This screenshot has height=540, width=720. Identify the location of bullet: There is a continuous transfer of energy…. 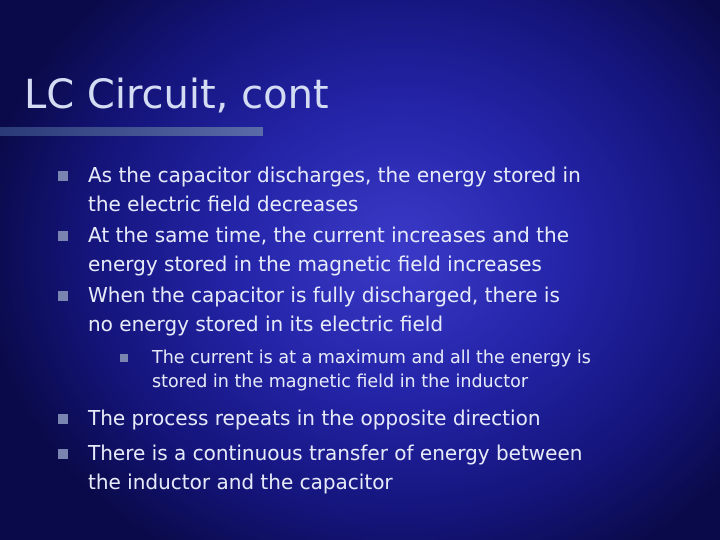
(320, 468).